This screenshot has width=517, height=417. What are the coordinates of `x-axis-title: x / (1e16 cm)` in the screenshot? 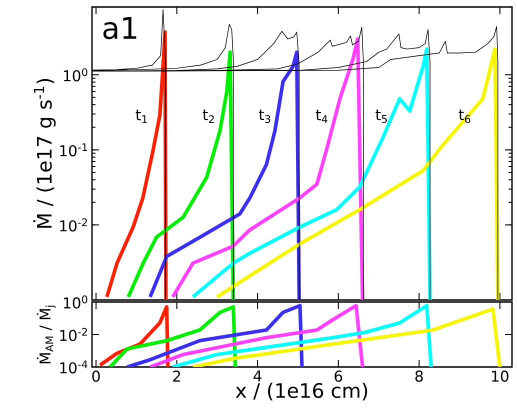 It's located at (302, 391).